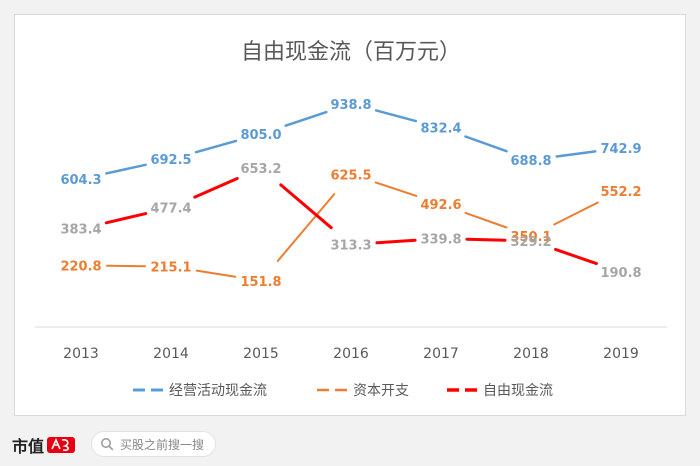  Describe the element at coordinates (381, 391) in the screenshot. I see `legend-label: 资本开支` at that location.